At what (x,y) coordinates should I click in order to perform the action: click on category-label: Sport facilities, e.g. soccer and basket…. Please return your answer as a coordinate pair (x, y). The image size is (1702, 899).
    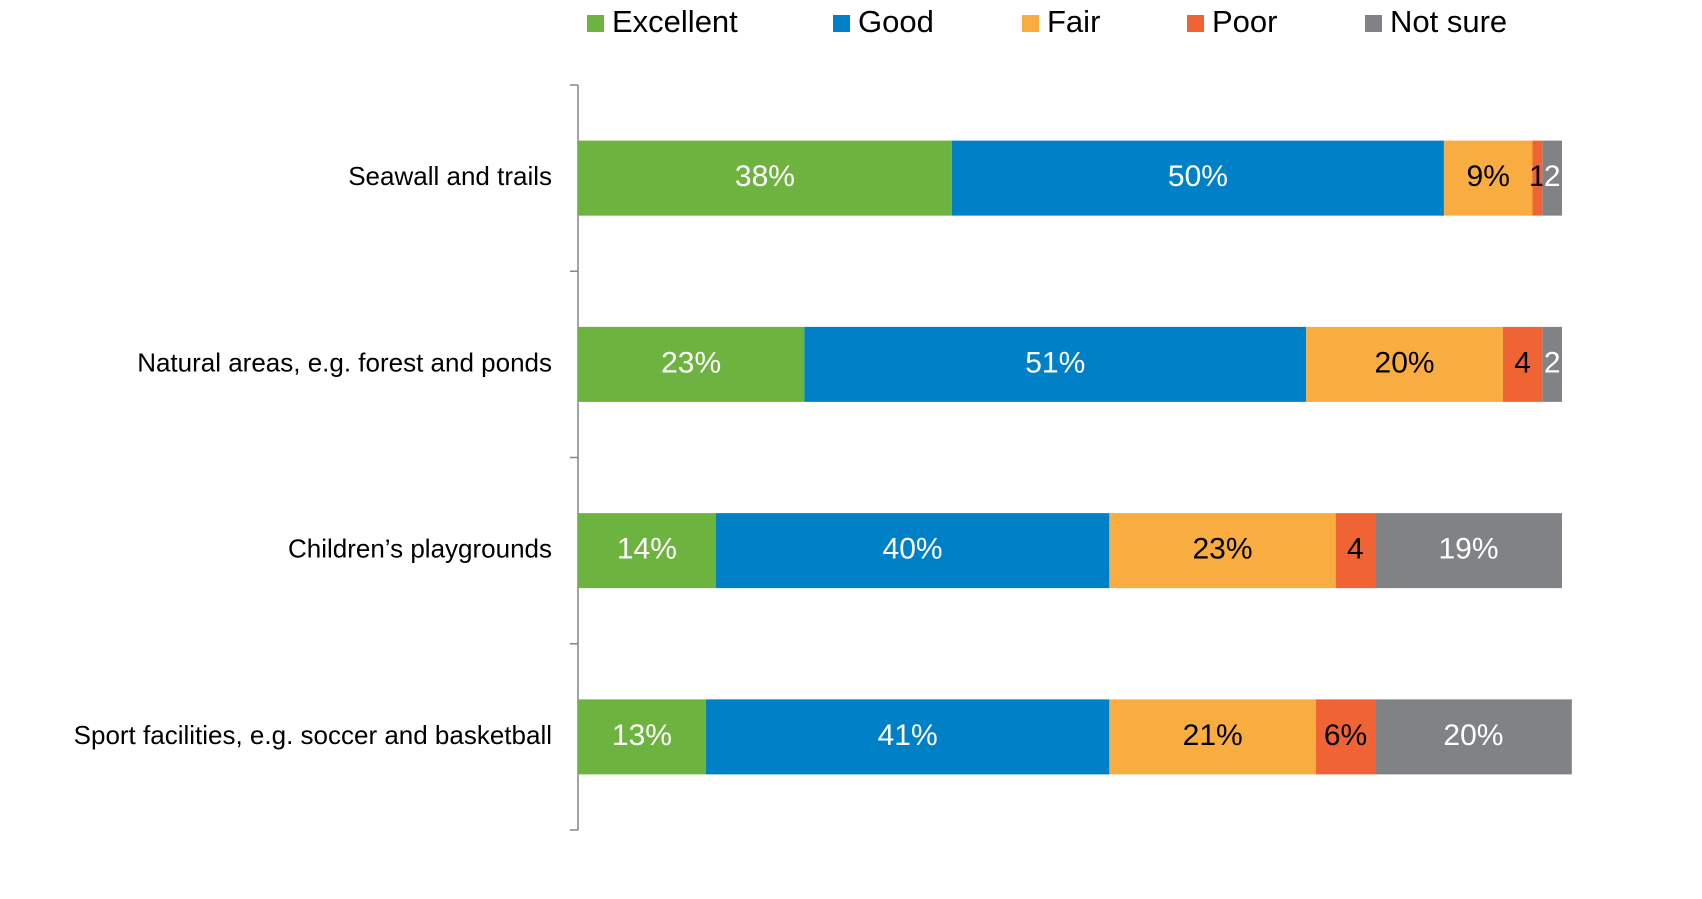
    Looking at the image, I should click on (313, 735).